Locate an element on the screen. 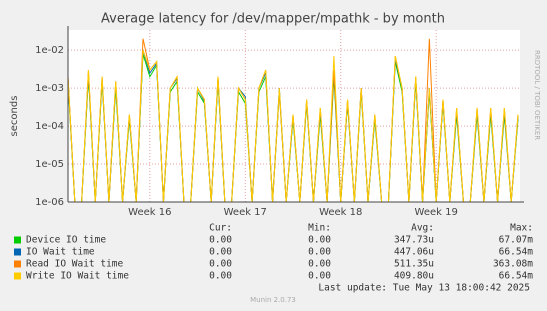 This screenshot has height=311, width=547. legend-header: Cur: is located at coordinates (220, 228).